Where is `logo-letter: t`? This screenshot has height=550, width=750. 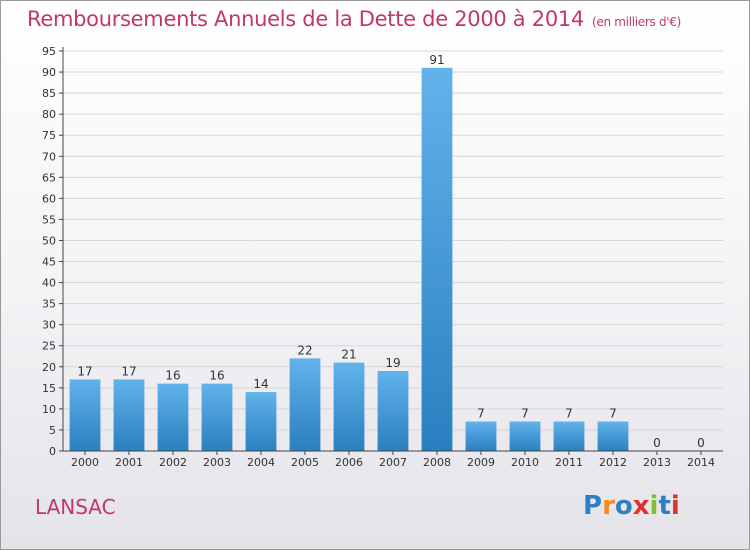
logo-letter: t is located at coordinates (664, 506).